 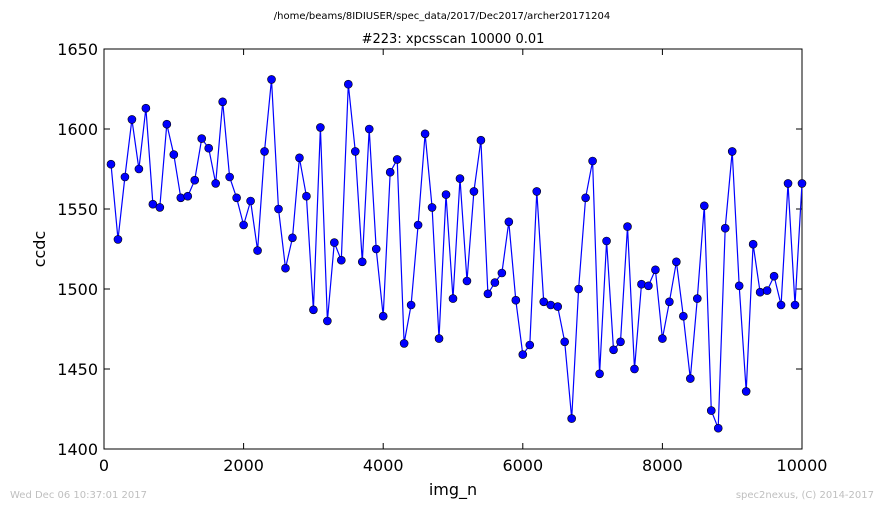 What do you see at coordinates (522, 465) in the screenshot?
I see `x-tick-label: 6000` at bounding box center [522, 465].